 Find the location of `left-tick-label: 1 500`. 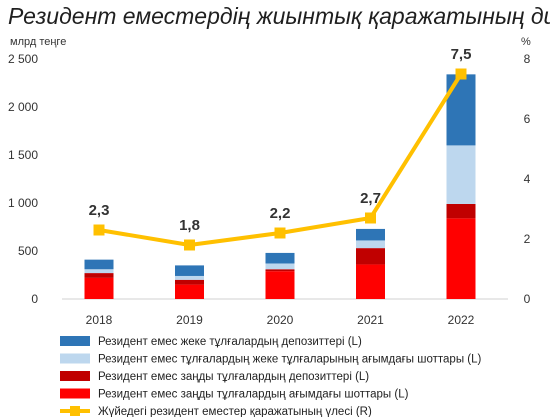

left-tick-label: 1 500 is located at coordinates (23, 155).